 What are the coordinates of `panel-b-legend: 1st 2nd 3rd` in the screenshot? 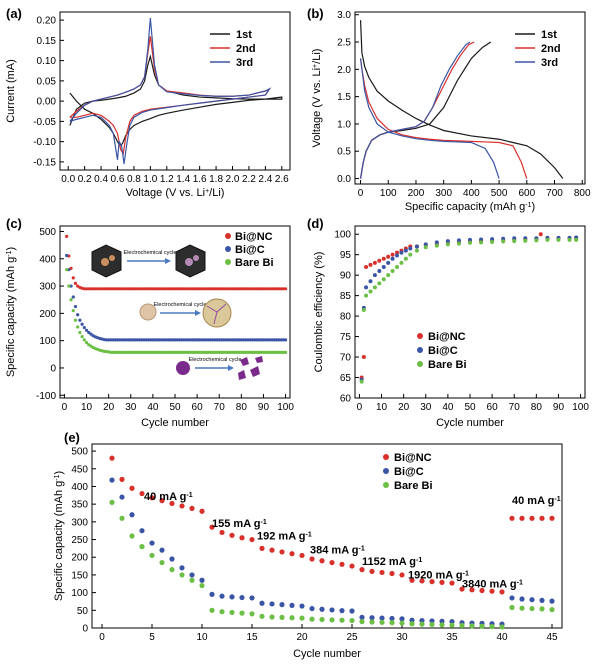 It's located at (538, 49).